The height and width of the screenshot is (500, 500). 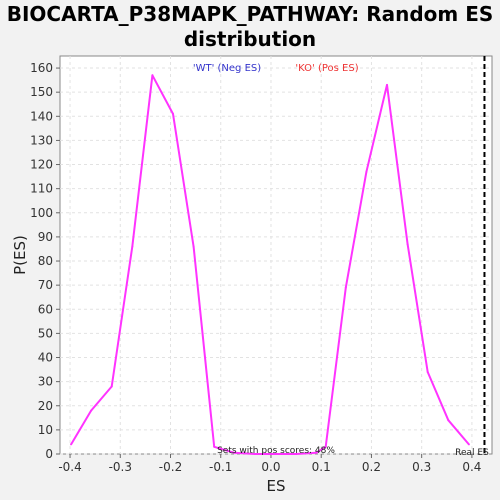 What do you see at coordinates (227, 68) in the screenshot?
I see `legend-item-wt: 'WT' (Neg ES)` at bounding box center [227, 68].